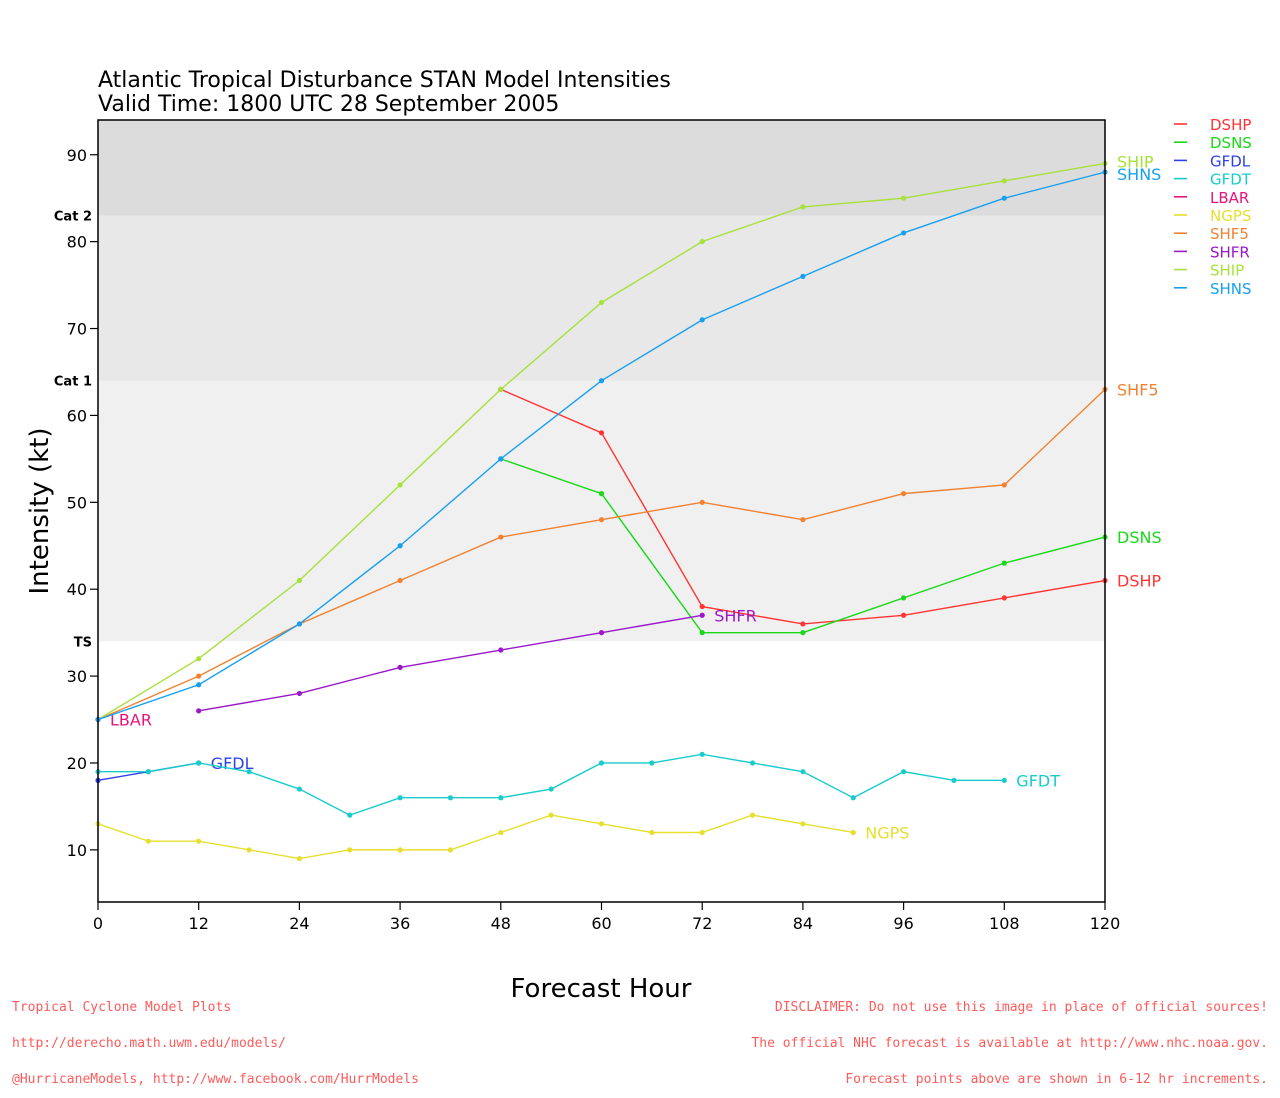  What do you see at coordinates (77, 329) in the screenshot?
I see `y-tick-label: 70` at bounding box center [77, 329].